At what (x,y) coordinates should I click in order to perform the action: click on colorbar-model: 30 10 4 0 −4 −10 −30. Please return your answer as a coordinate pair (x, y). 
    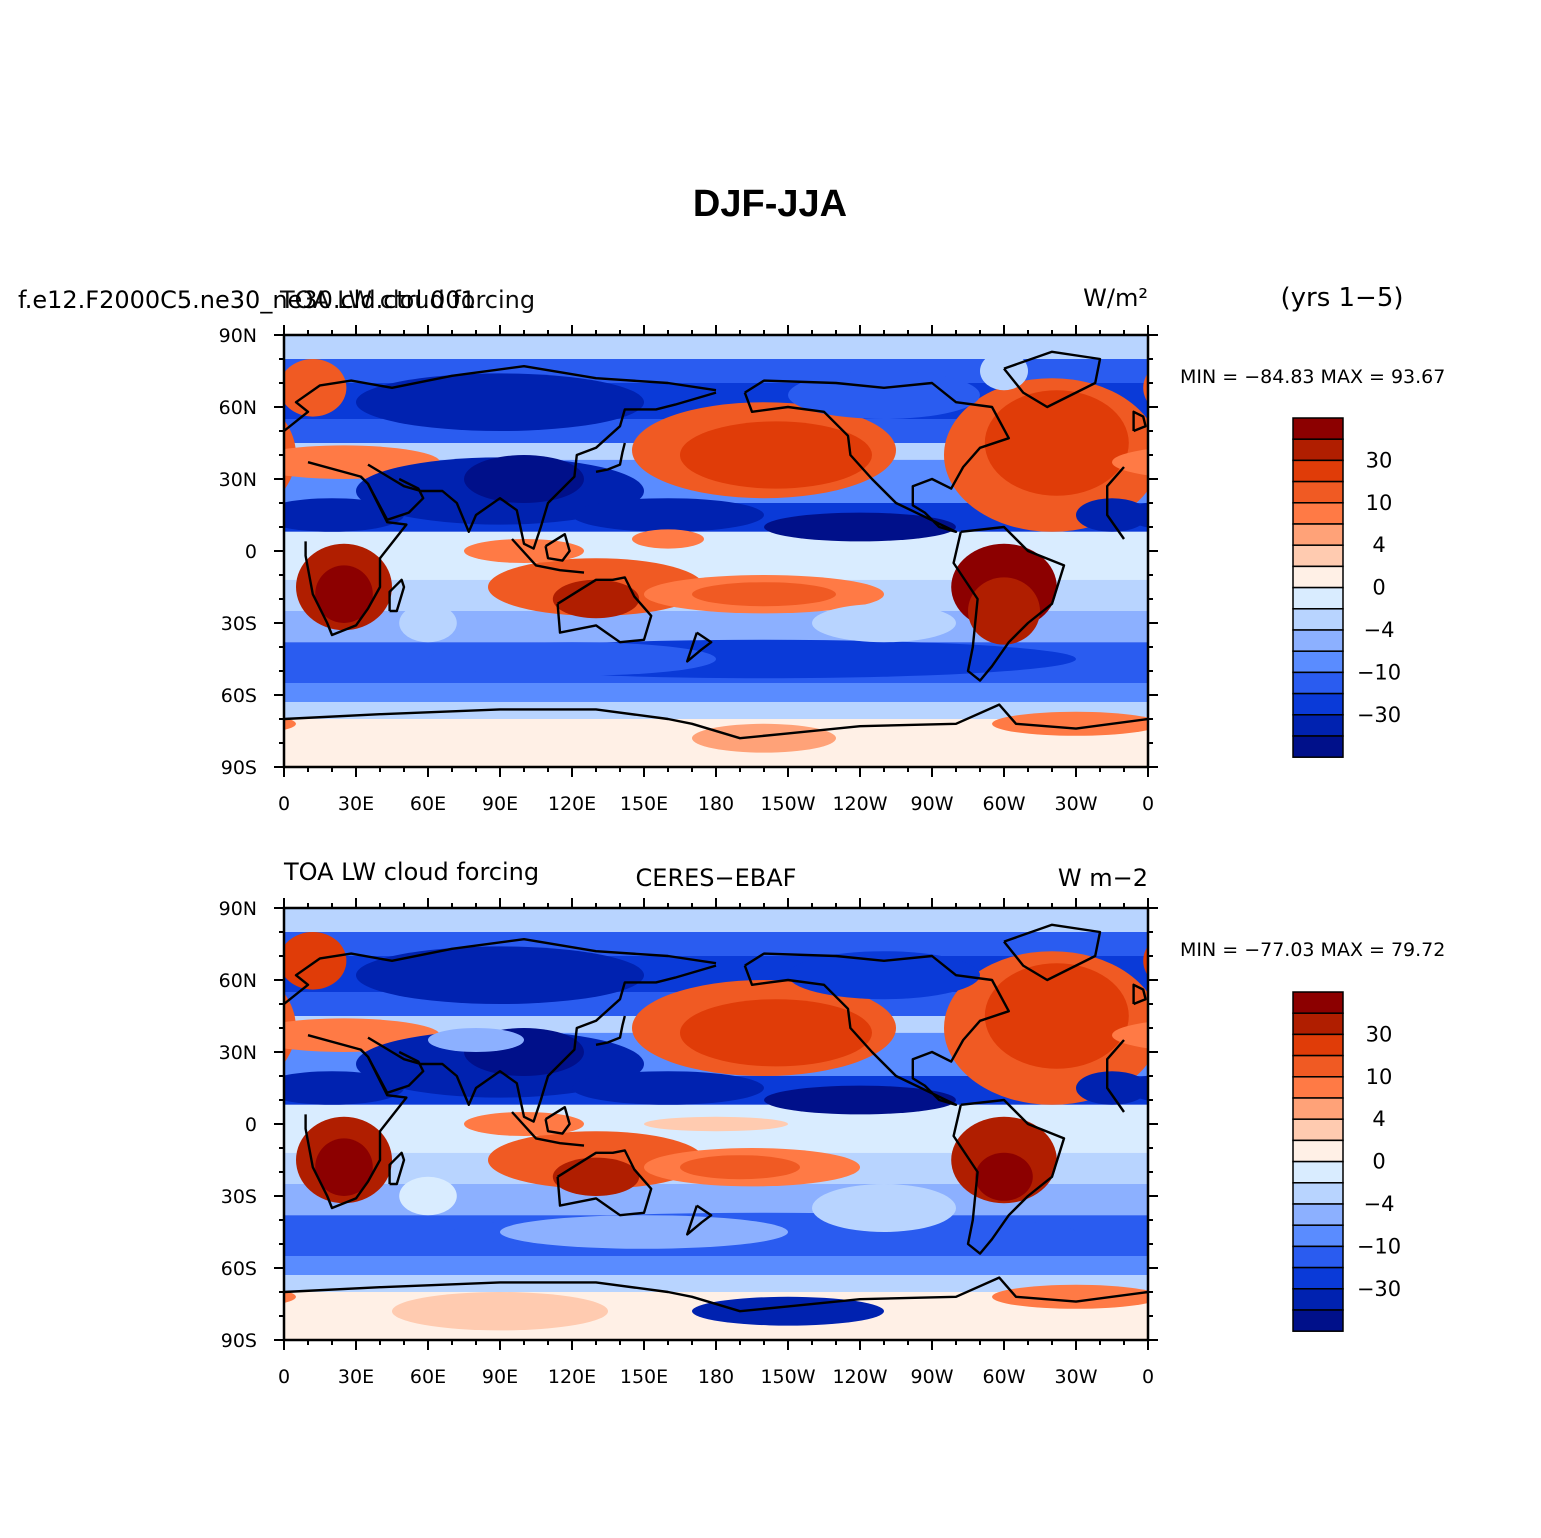
    Looking at the image, I should click on (1346, 587).